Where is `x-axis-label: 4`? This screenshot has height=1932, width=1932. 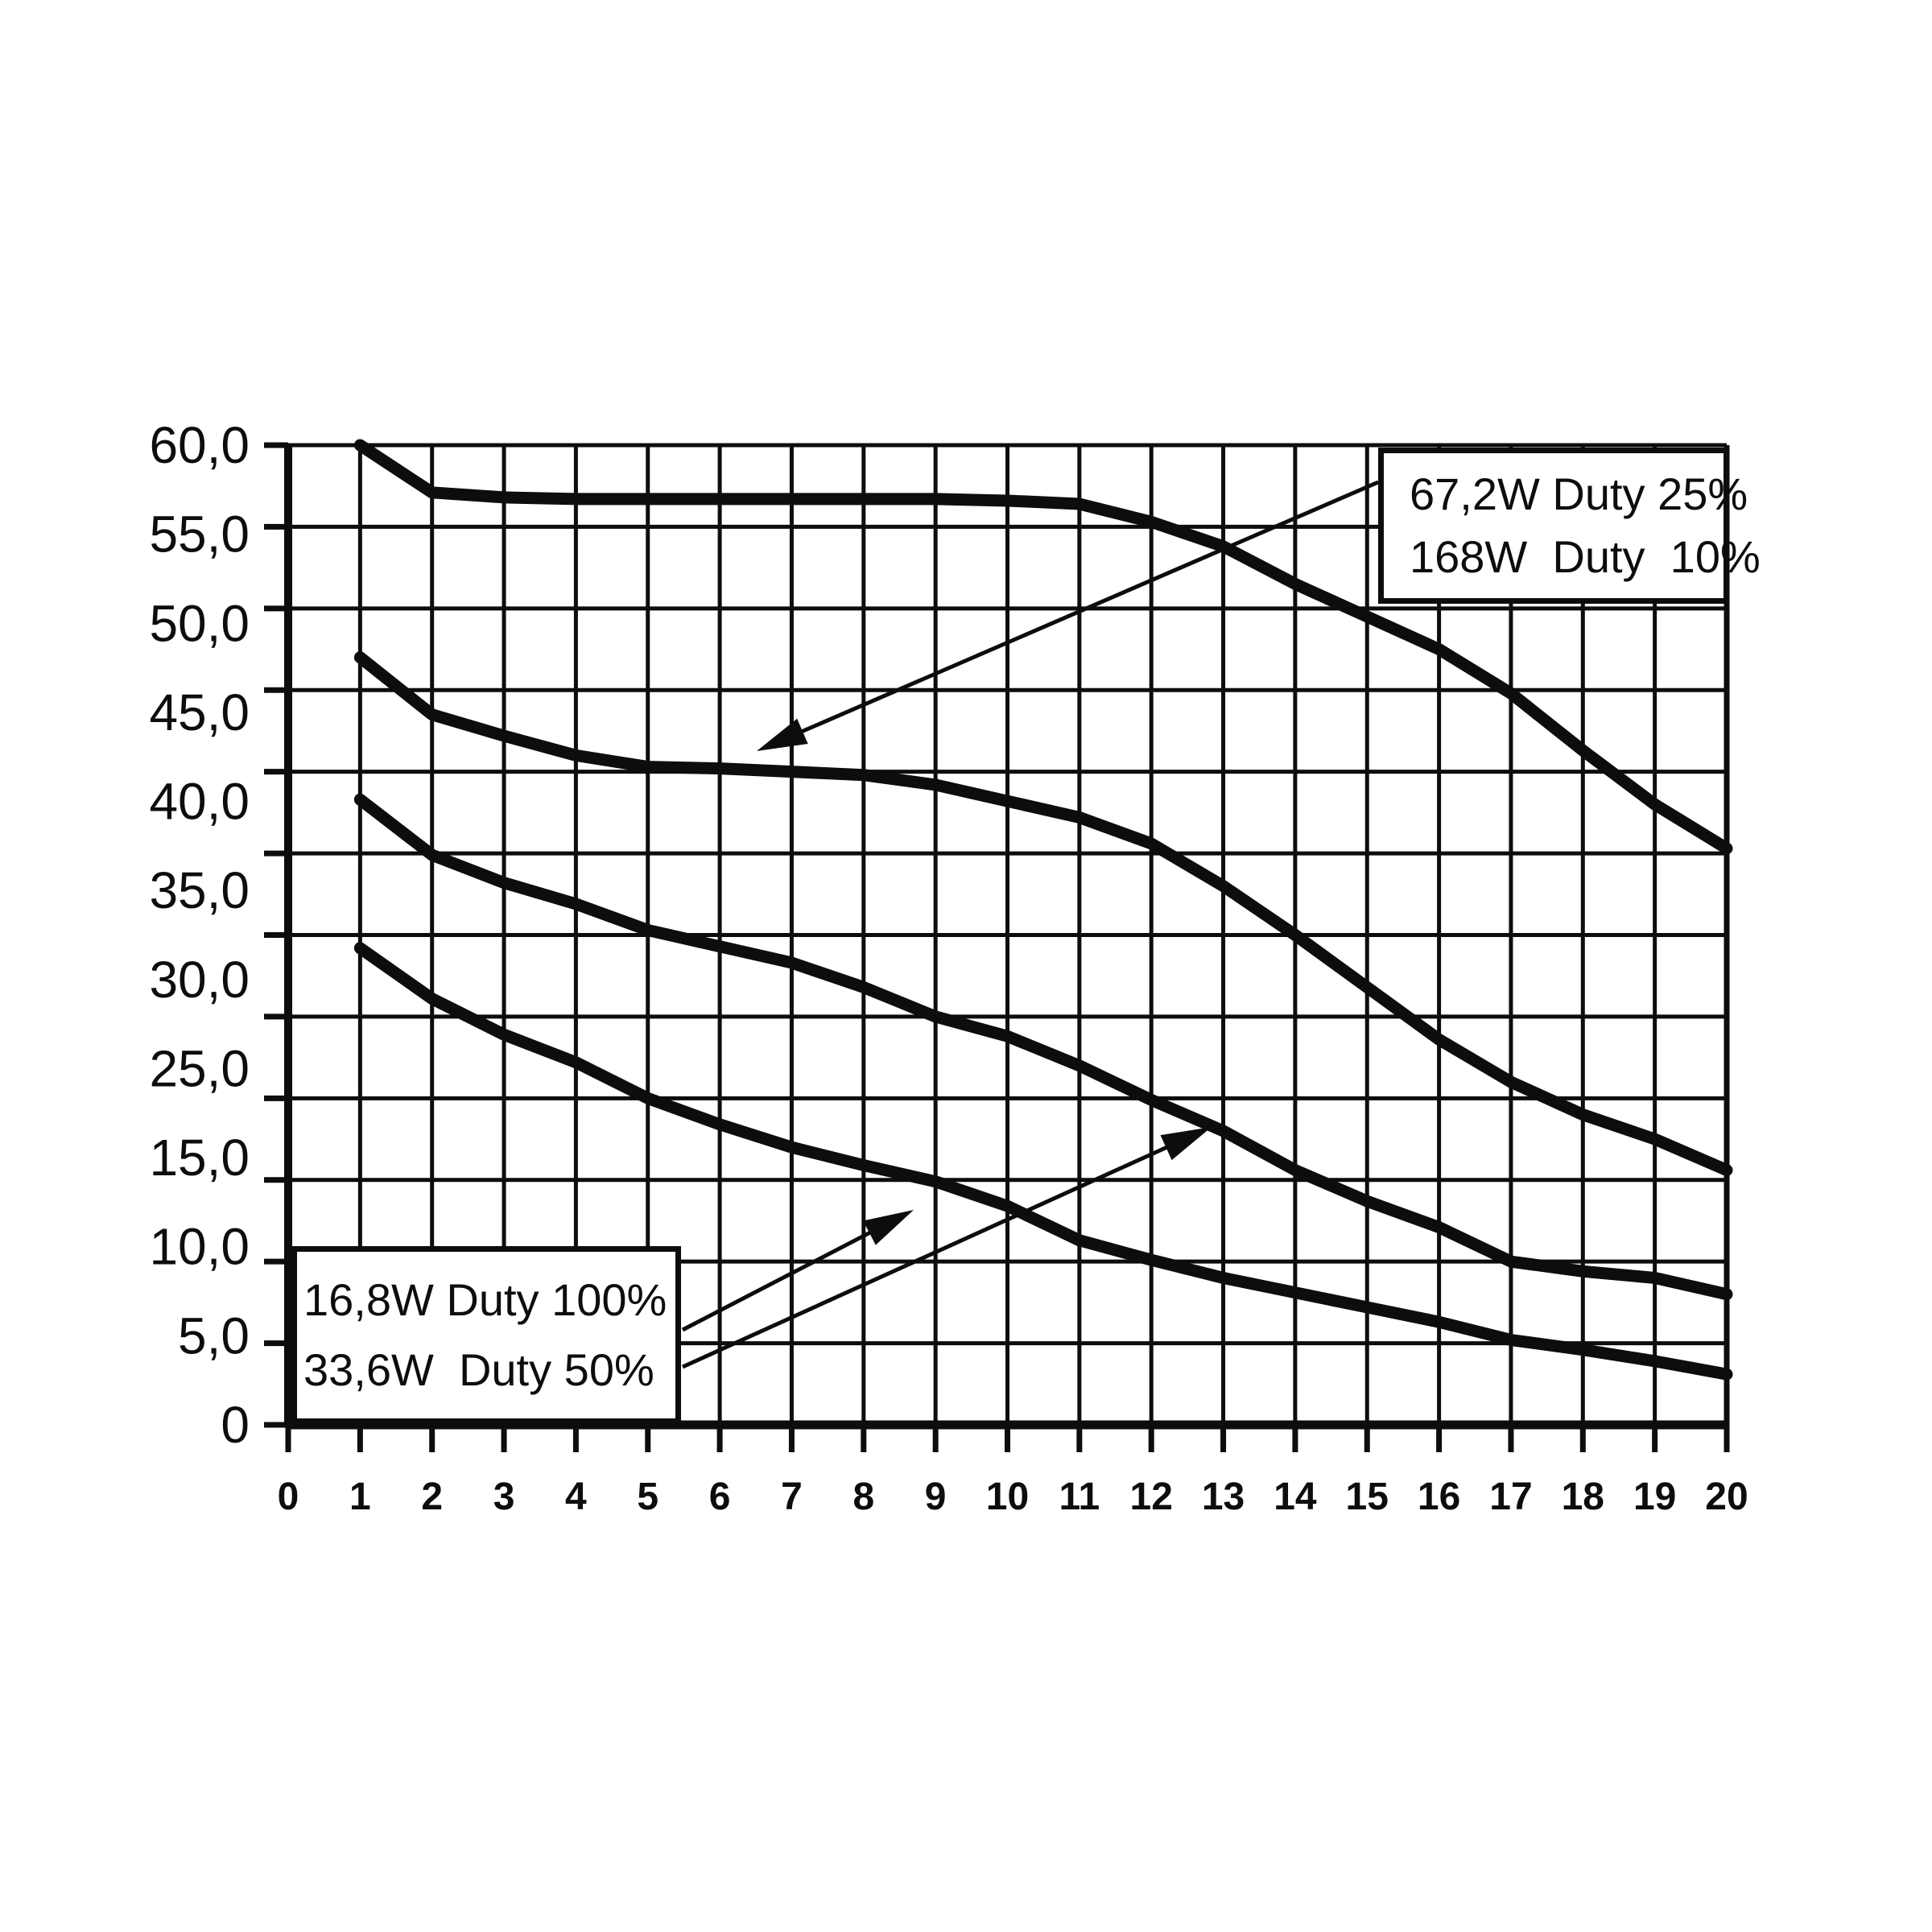
x-axis-label: 4 is located at coordinates (576, 1497).